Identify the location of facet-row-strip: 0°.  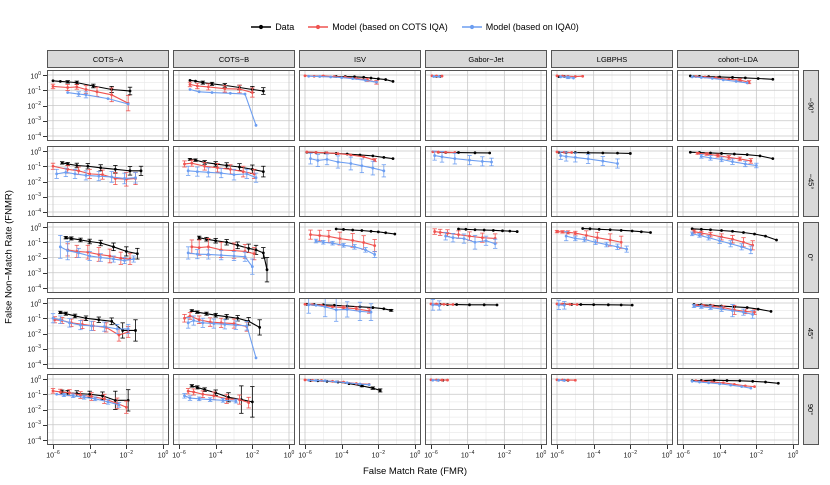
(811, 257).